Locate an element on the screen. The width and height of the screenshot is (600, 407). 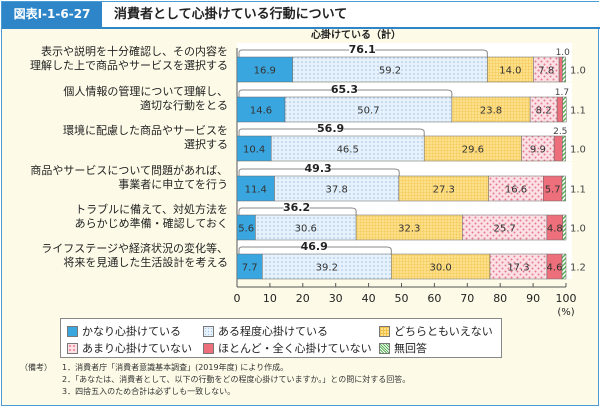
x-tick-label: 10 is located at coordinates (270, 298).